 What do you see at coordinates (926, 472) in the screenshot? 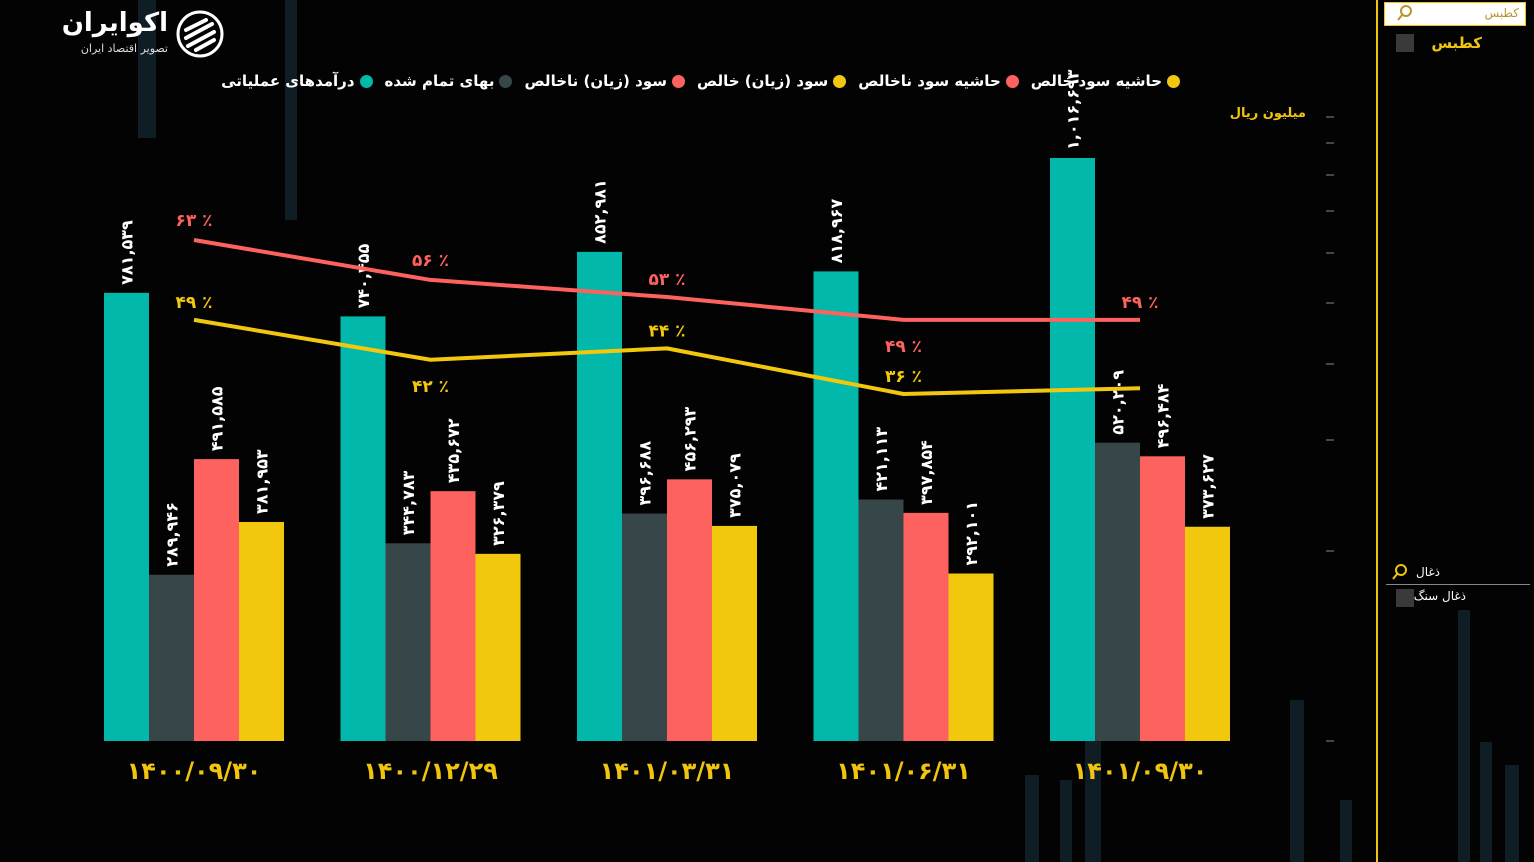
I see `bar-value-label: ۳۹۷,۸۵۴` at bounding box center [926, 472].